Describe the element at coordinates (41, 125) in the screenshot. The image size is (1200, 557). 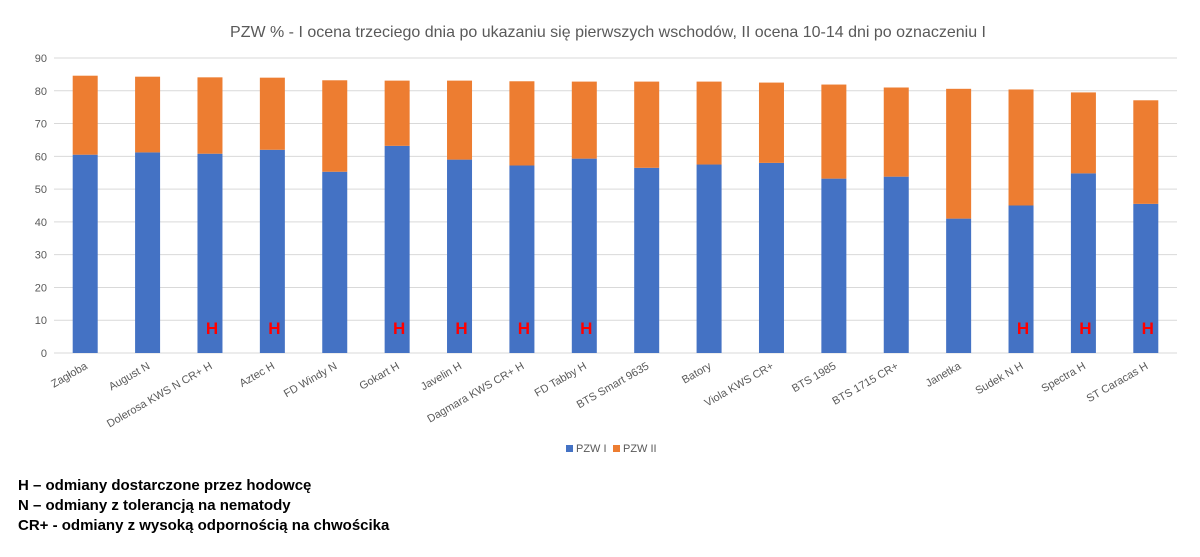
I see `y-tick-label: 70` at that location.